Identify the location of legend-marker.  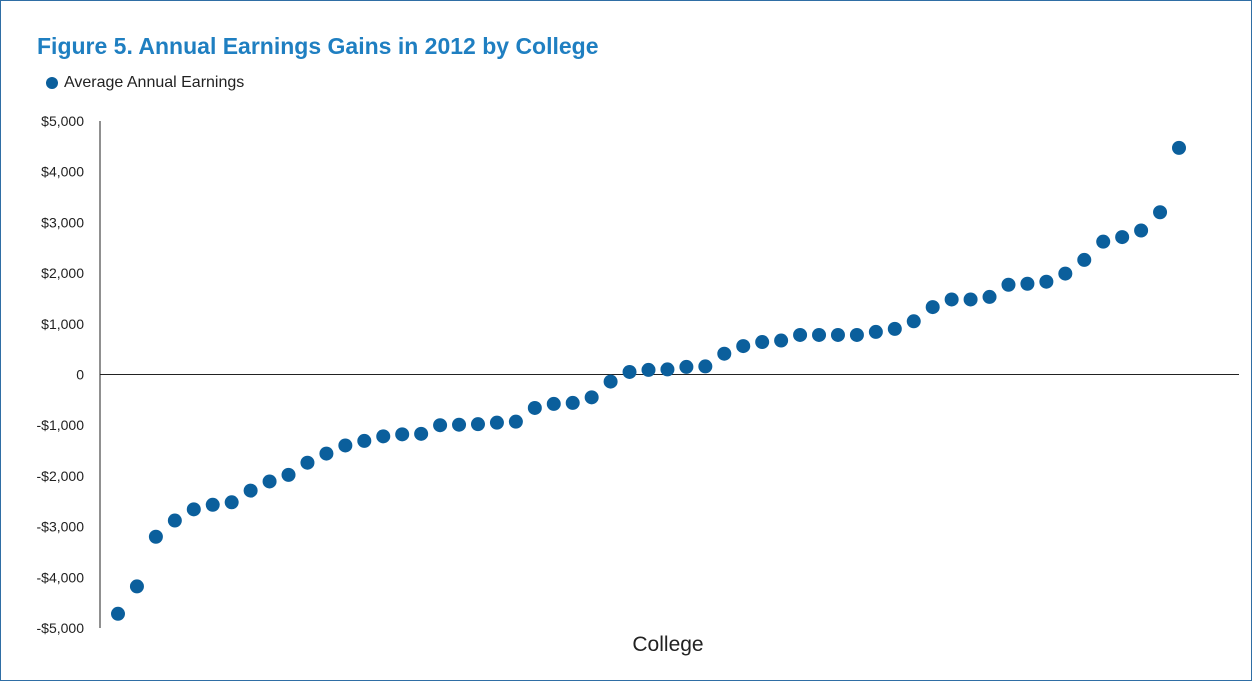
(52, 83).